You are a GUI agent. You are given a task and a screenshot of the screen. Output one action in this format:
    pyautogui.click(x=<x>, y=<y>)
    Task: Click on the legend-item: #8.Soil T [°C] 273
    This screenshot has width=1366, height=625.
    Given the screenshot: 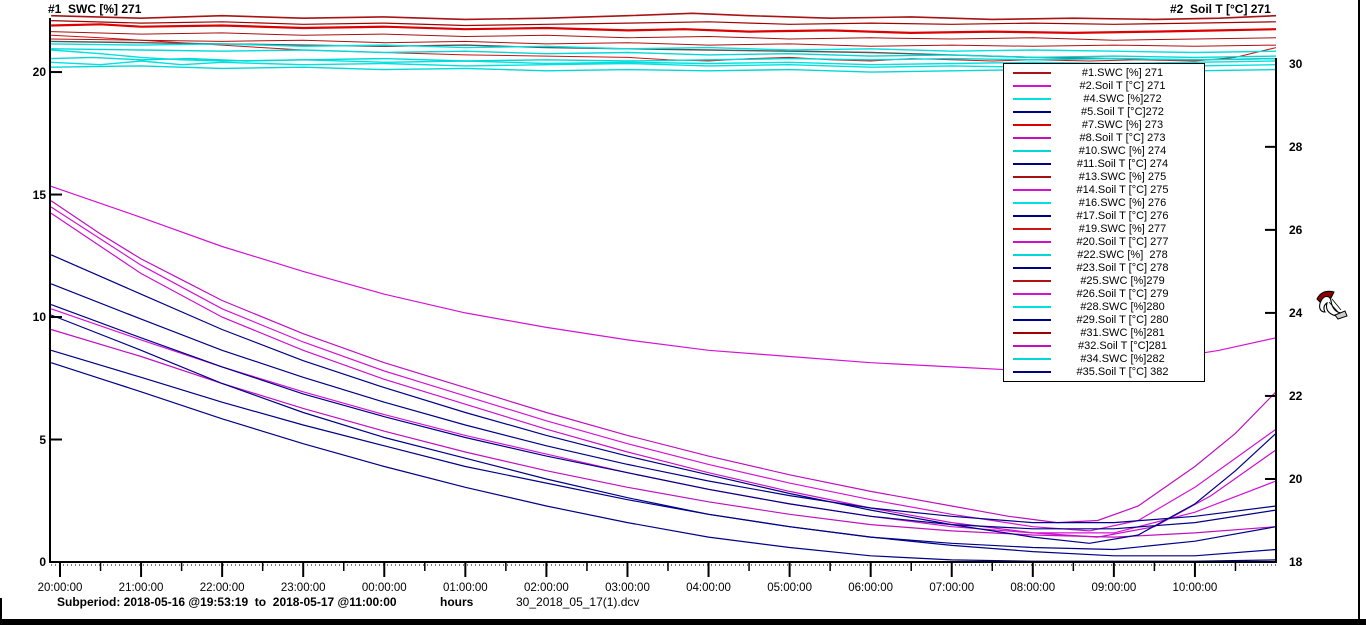 What is the action you would take?
    pyautogui.click(x=1104, y=138)
    